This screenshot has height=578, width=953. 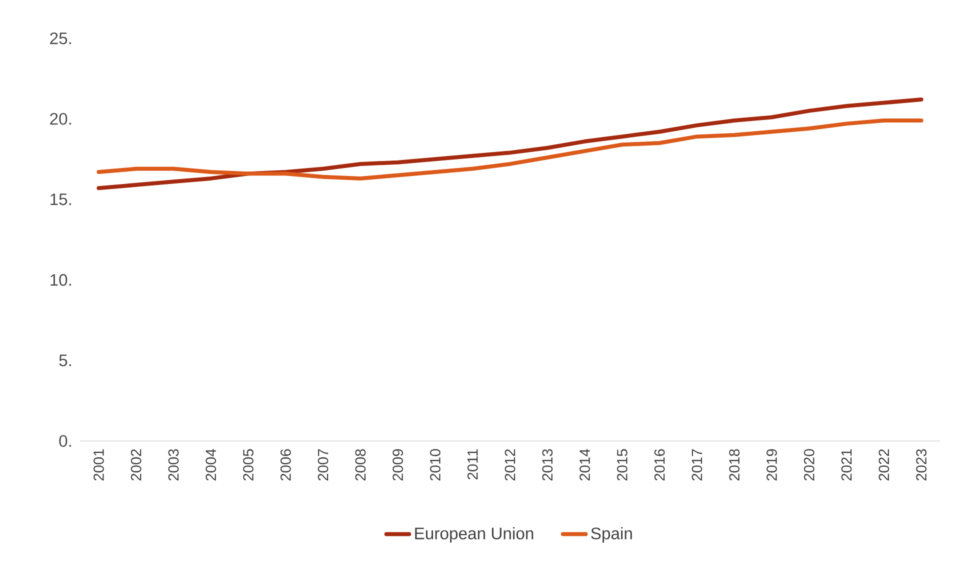 I want to click on x-tick-label: 2002, so click(x=136, y=464).